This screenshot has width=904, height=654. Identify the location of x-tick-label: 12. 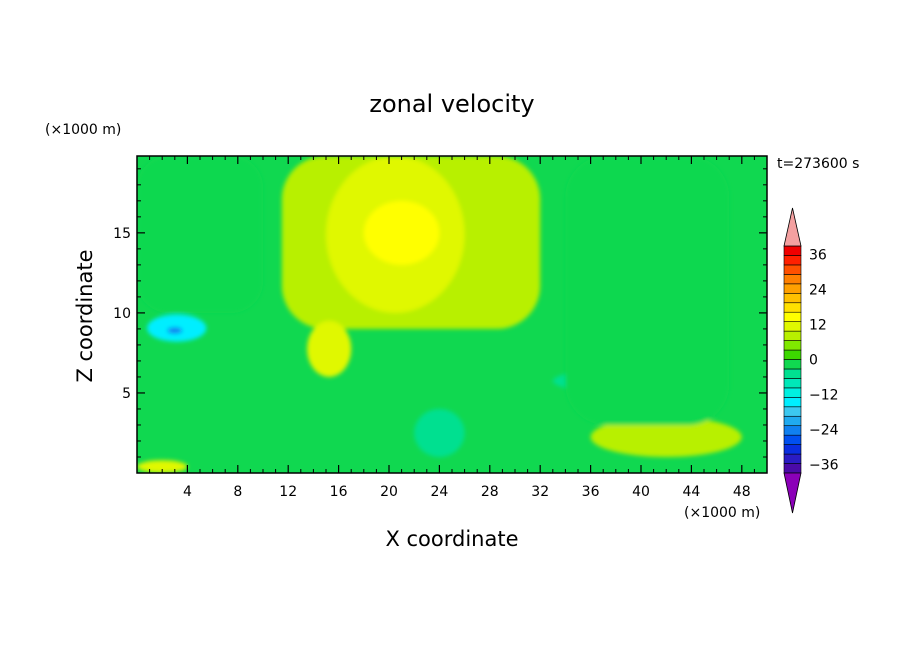
(288, 492).